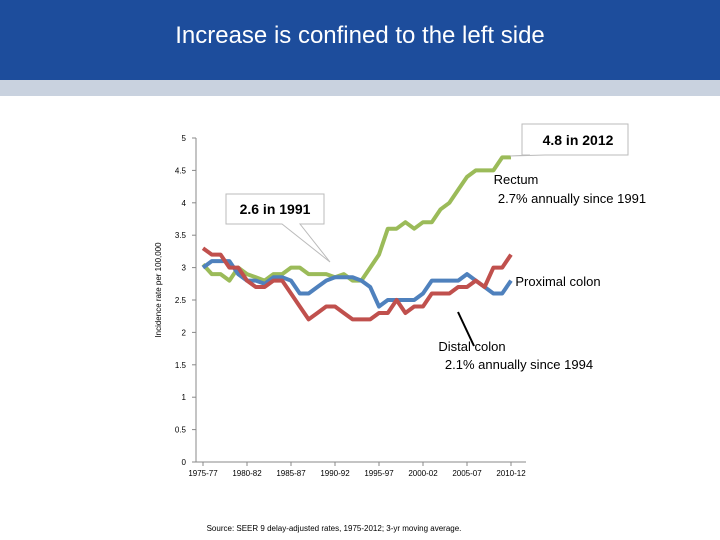 The image size is (720, 540). I want to click on distal-rate-label: 2.1% annually since 1994, so click(519, 364).